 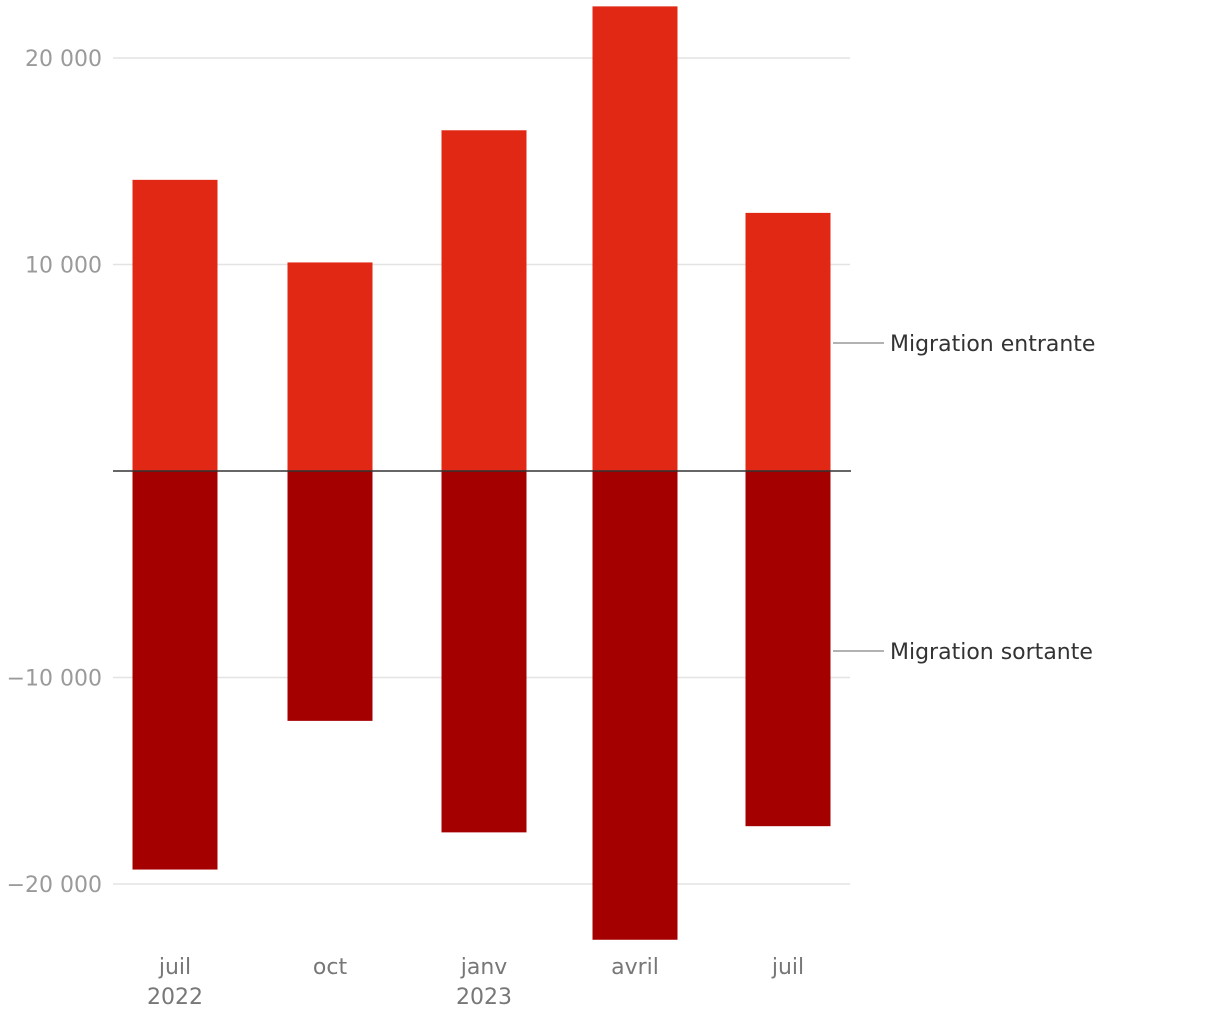 I want to click on legend-label-entrante: Migration entrante, so click(x=992, y=344).